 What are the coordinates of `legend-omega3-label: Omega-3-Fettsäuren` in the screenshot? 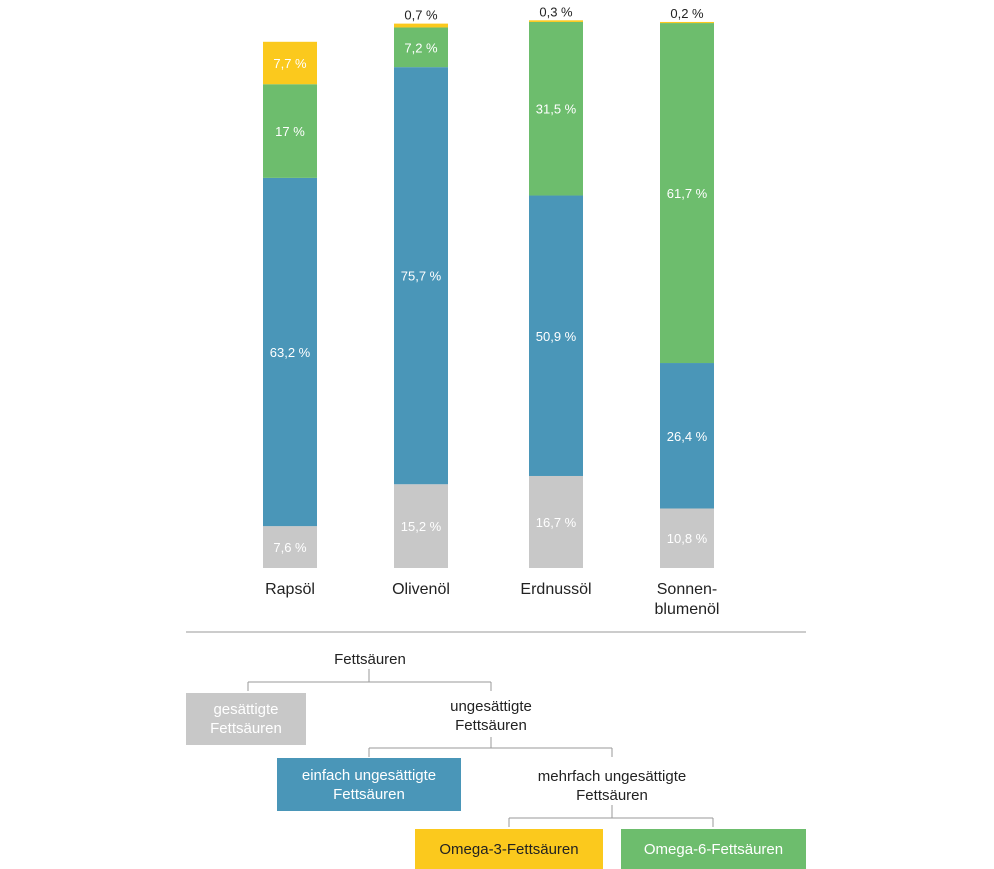 It's located at (509, 849).